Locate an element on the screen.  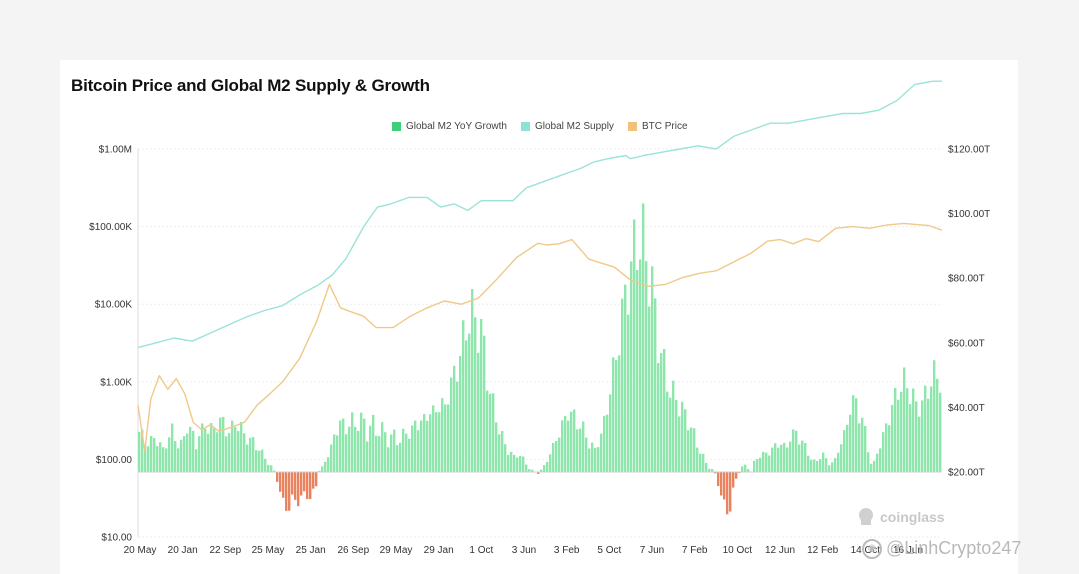
x-tick-9: 3 Jun is located at coordinates (524, 550).